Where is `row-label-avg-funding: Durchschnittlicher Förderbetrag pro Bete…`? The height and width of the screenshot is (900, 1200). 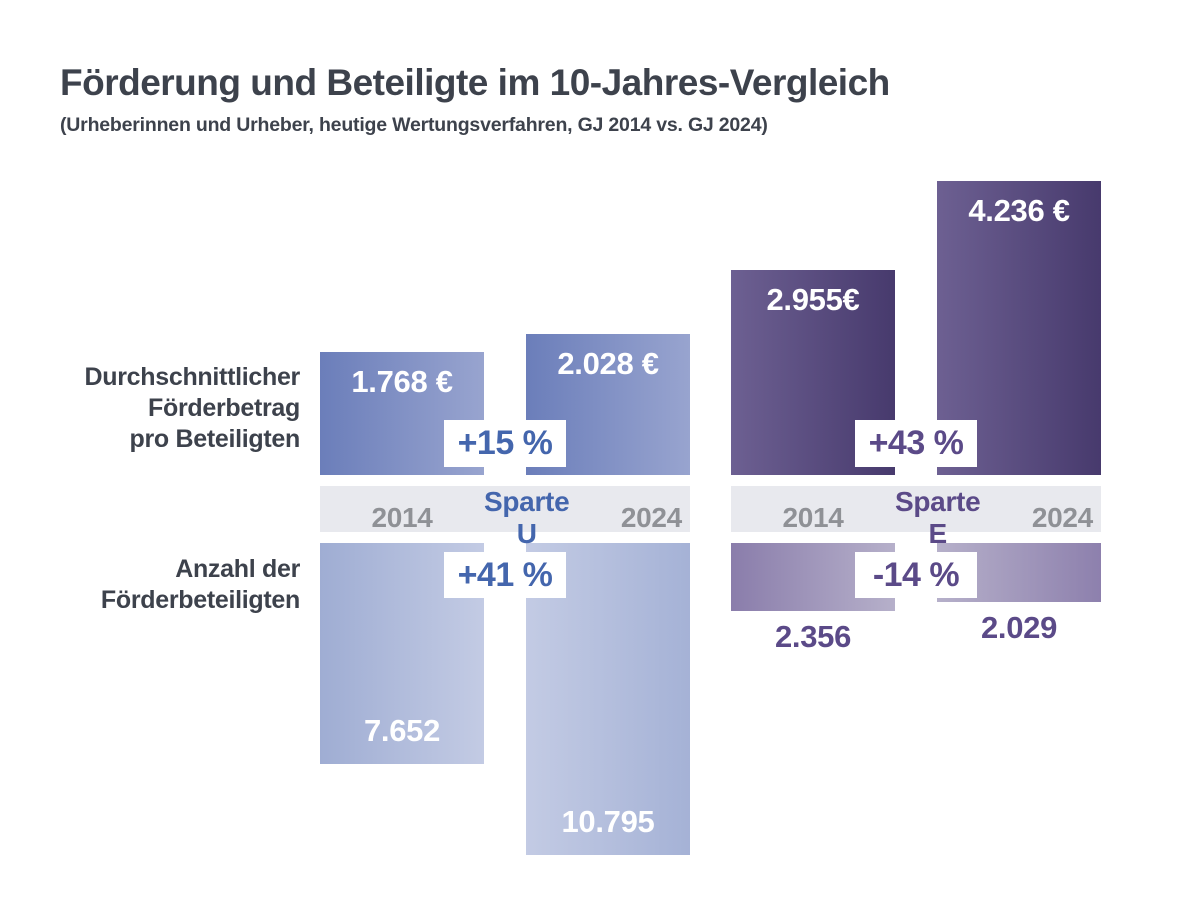
row-label-avg-funding: Durchschnittlicher Förderbetrag pro Bete… is located at coordinates (192, 408).